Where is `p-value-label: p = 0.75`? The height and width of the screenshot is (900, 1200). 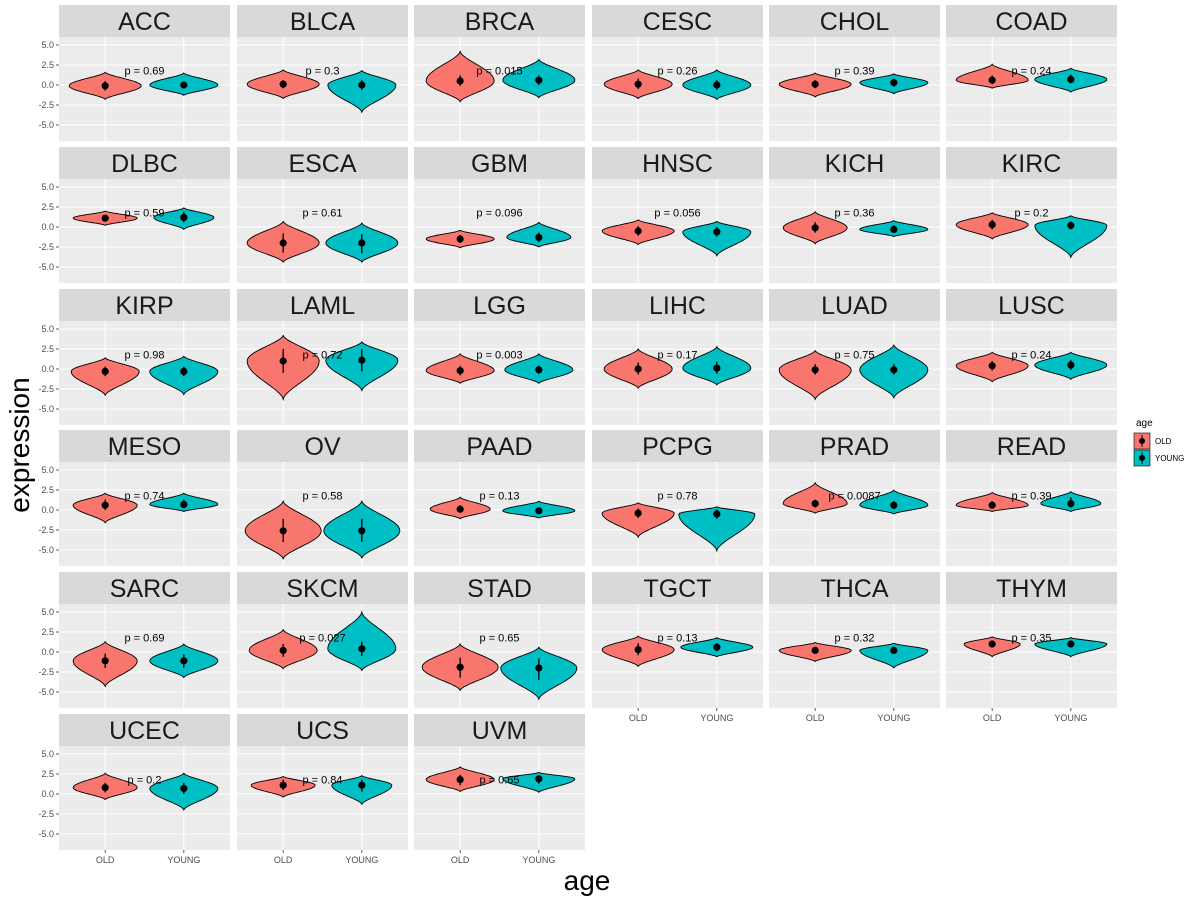
p-value-label: p = 0.75 is located at coordinates (854, 356).